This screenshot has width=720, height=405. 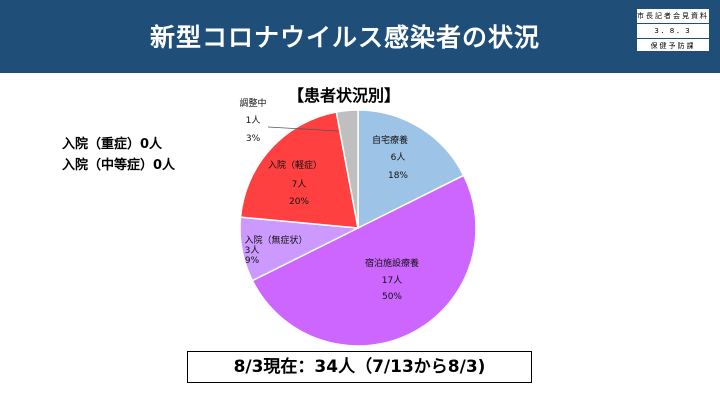 I want to click on label-home-name: 自宅療養, so click(x=390, y=140).